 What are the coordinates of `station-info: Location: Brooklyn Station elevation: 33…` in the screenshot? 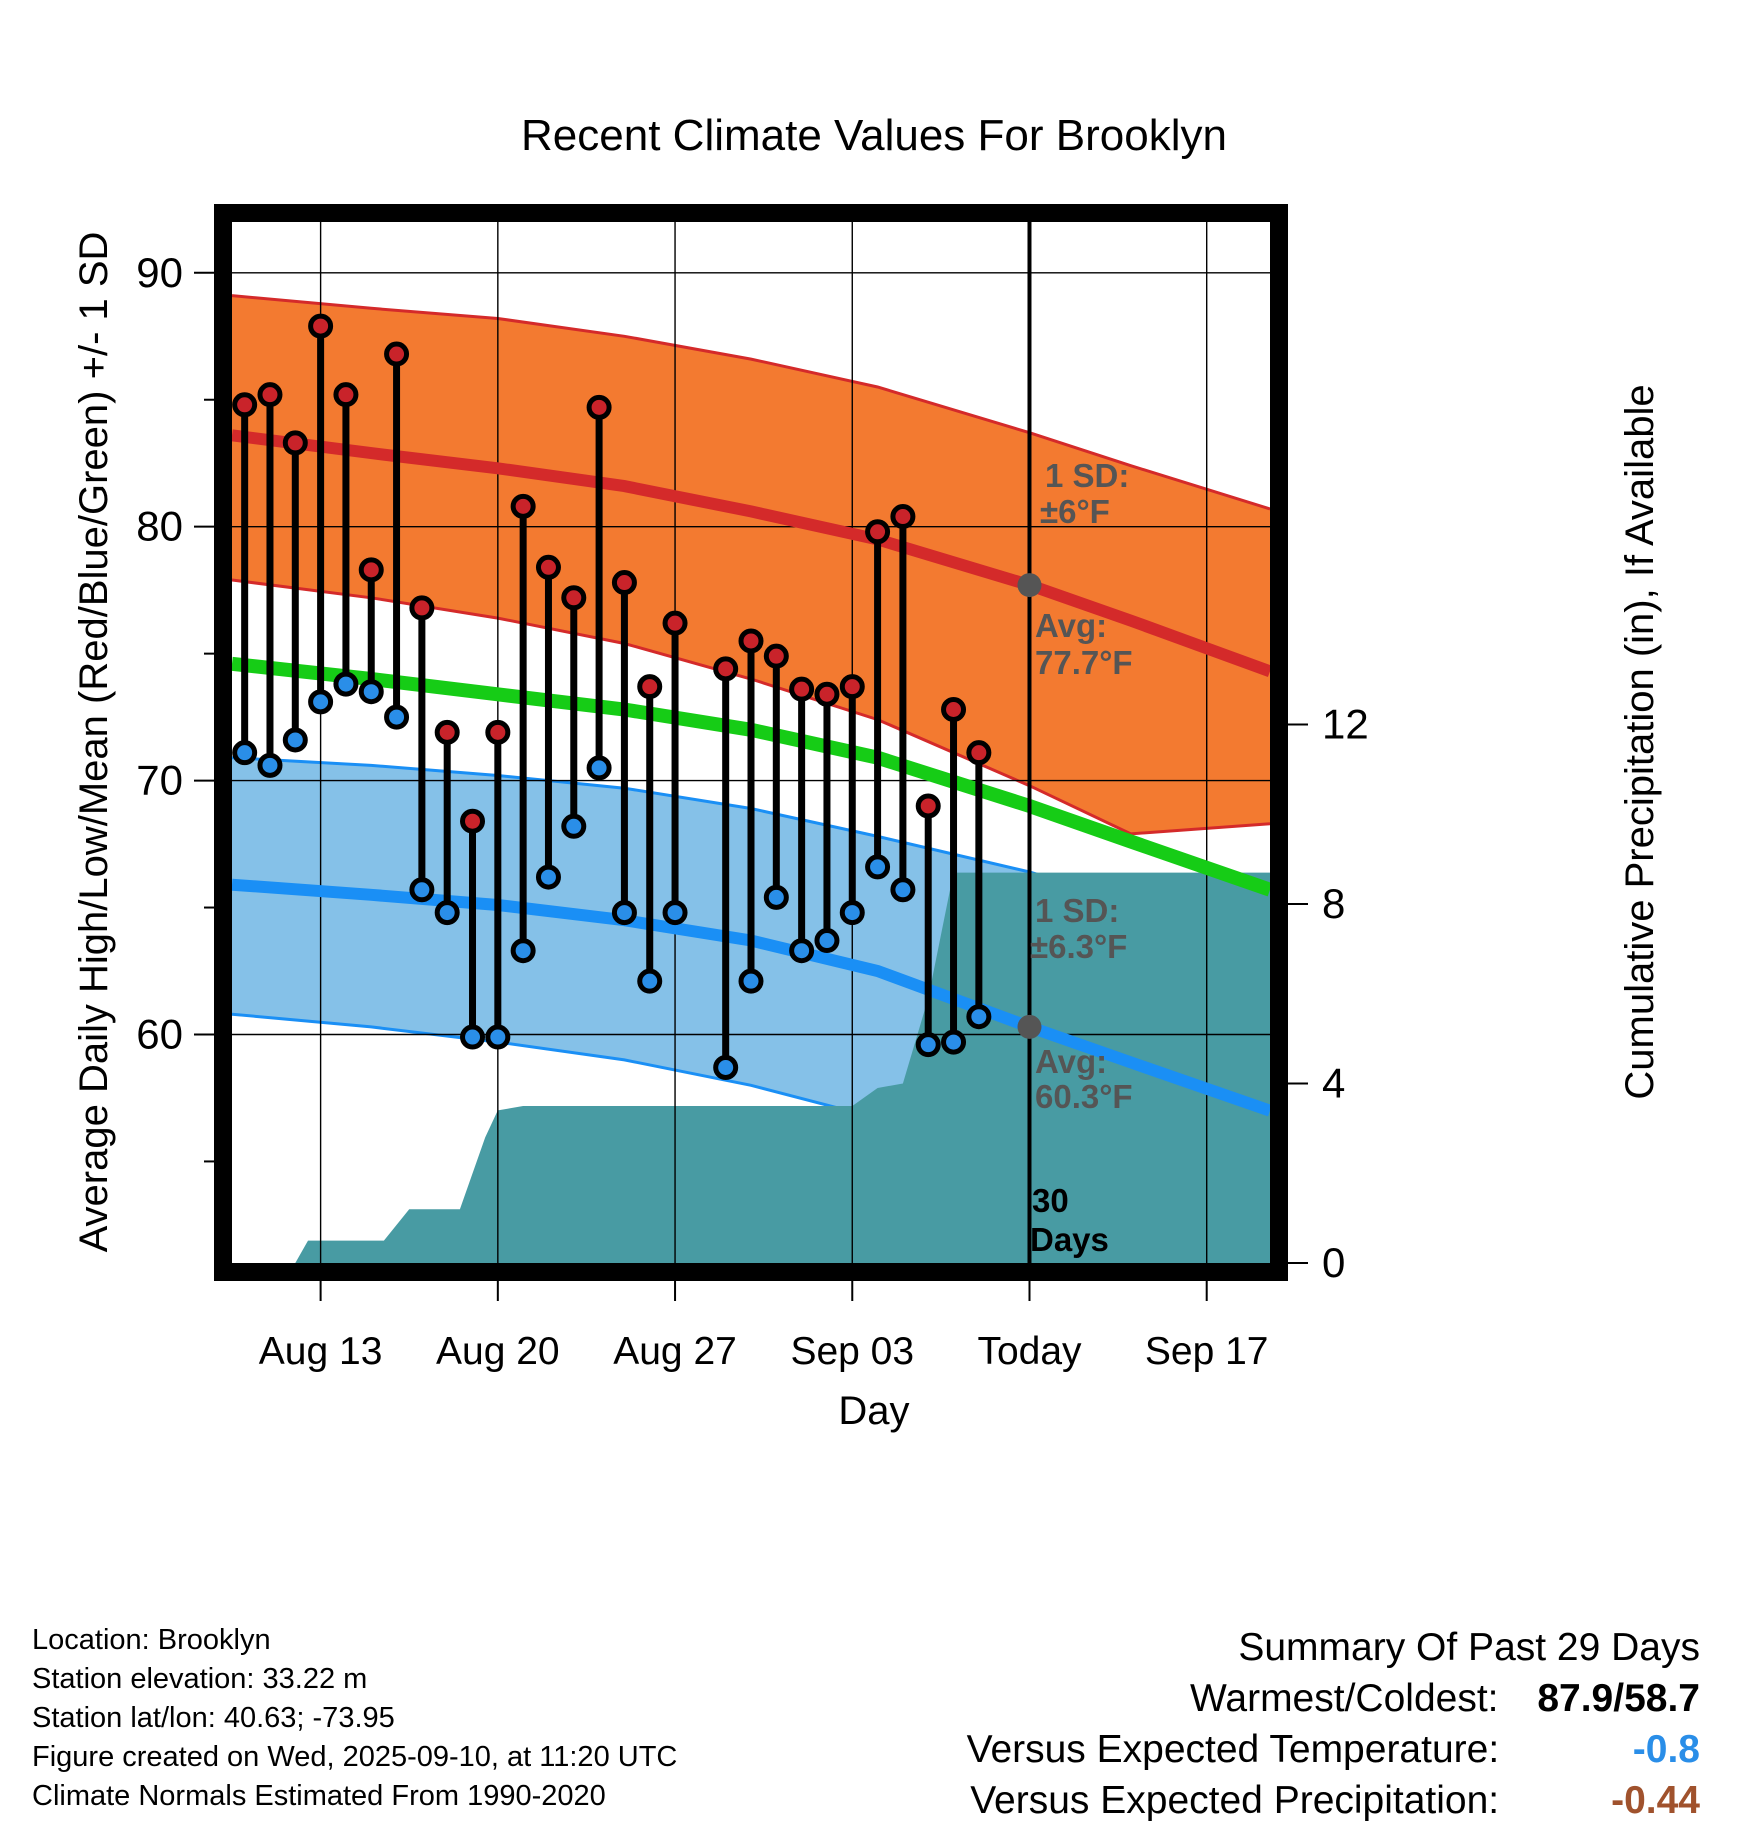 It's located at (354, 1718).